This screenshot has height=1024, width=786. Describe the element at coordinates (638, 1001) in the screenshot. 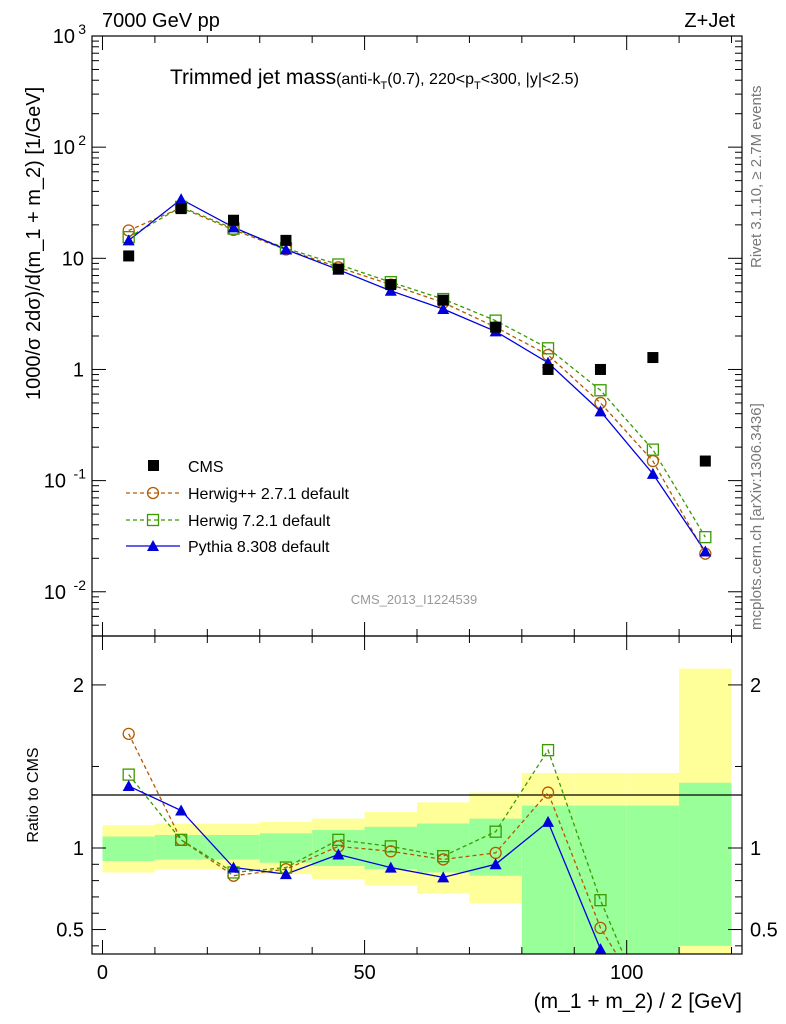

I see `x-axis-label: (m_1 + m_2) / 2 [GeV]` at that location.